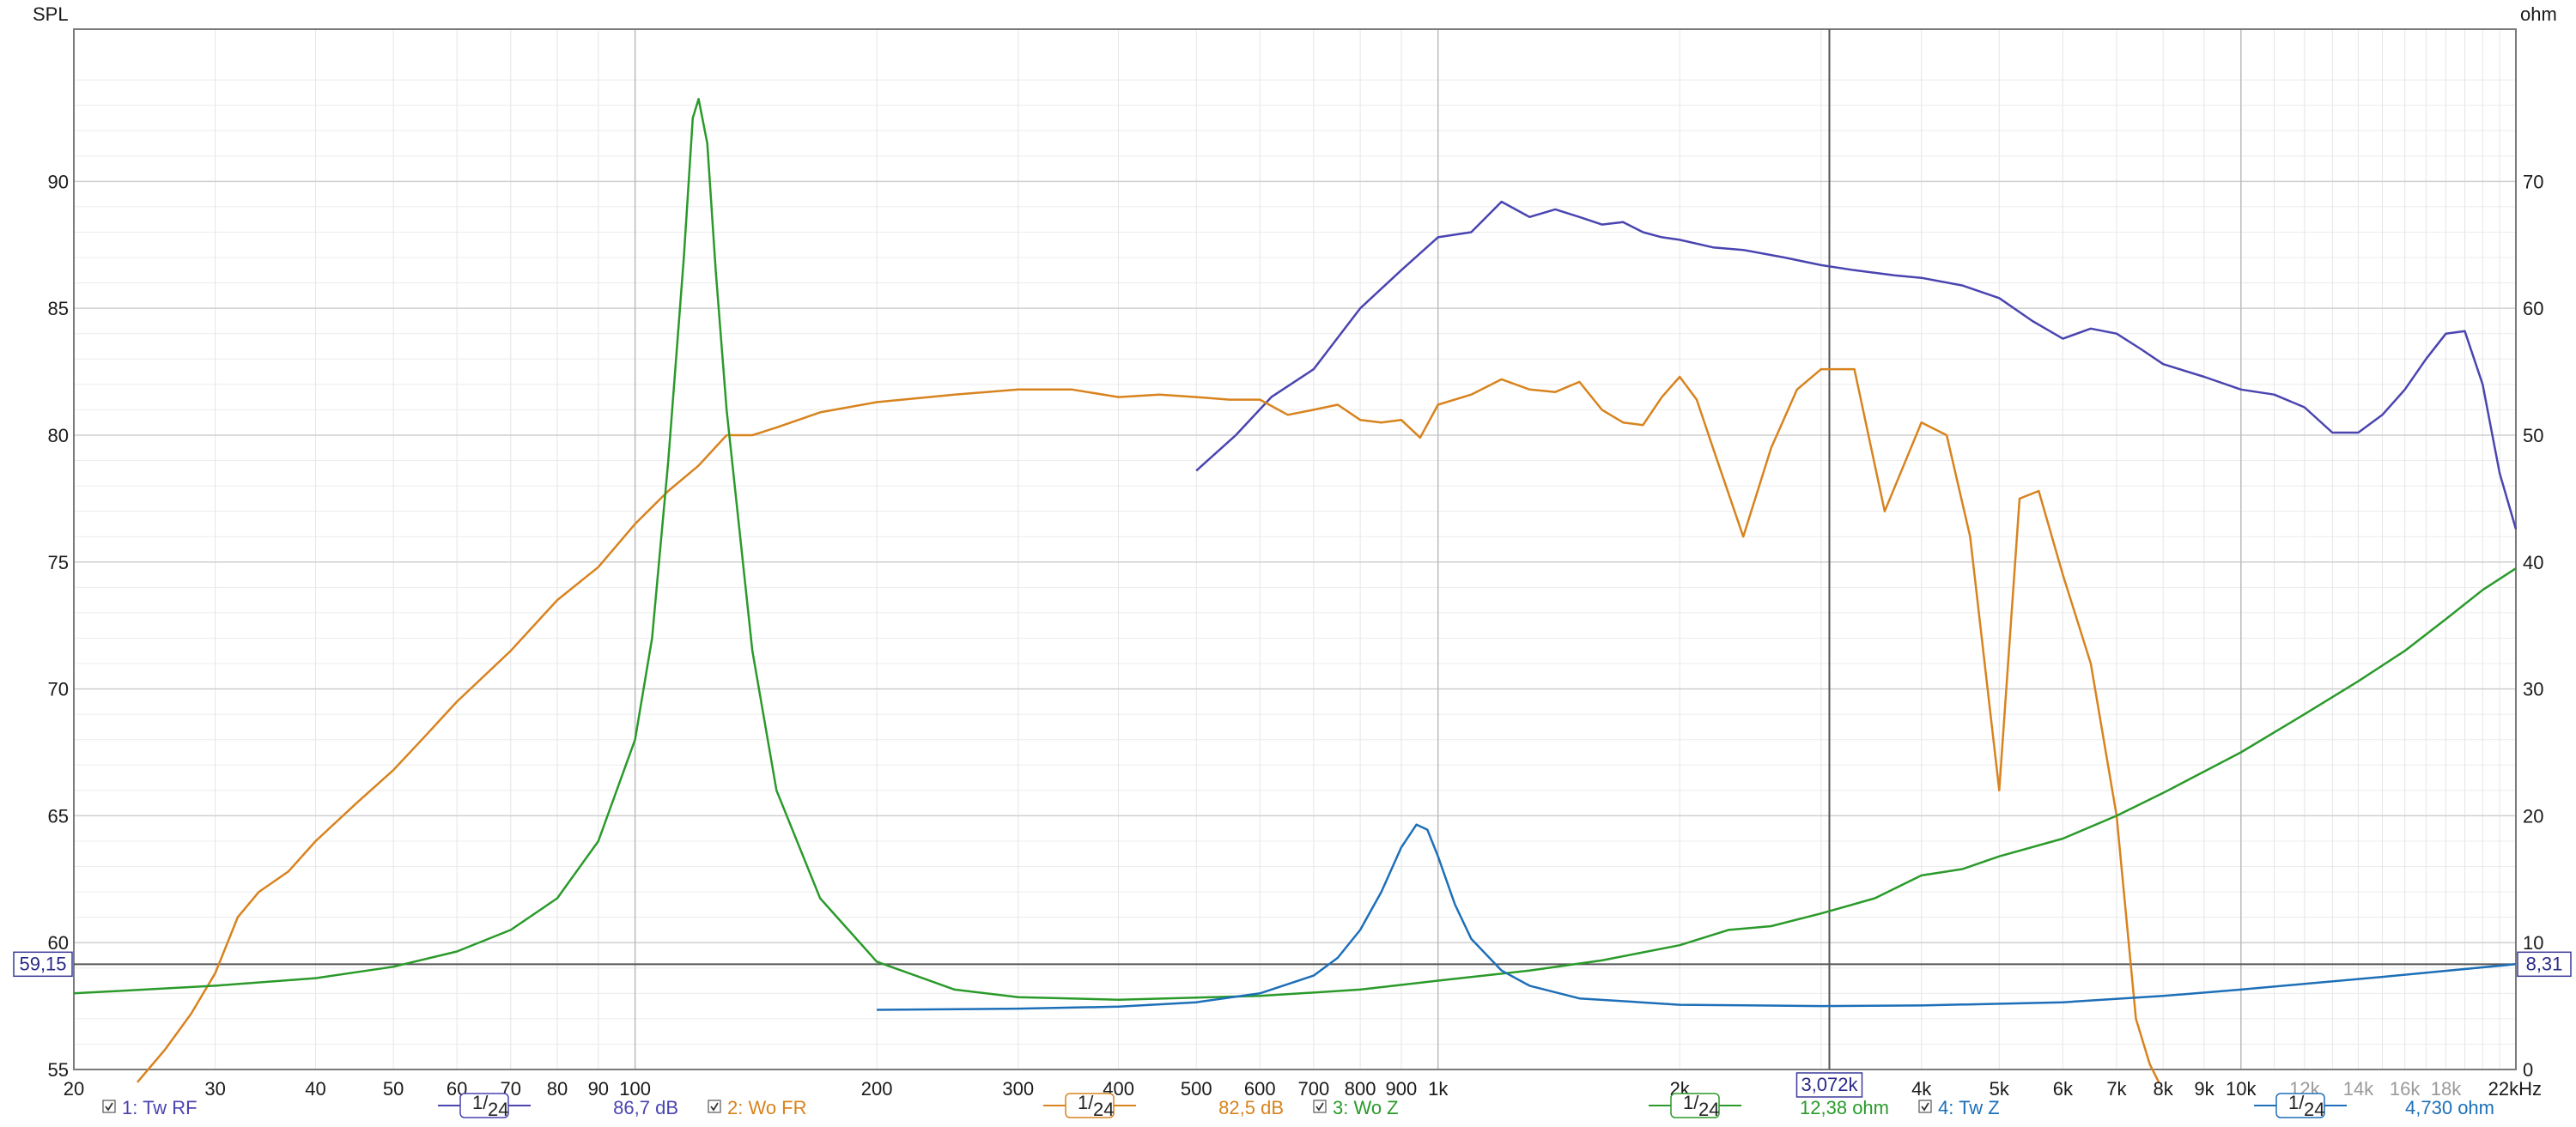 This screenshot has width=2576, height=1127. What do you see at coordinates (1844, 1107) in the screenshot?
I see `legend-readout: 12,38 ohm` at bounding box center [1844, 1107].